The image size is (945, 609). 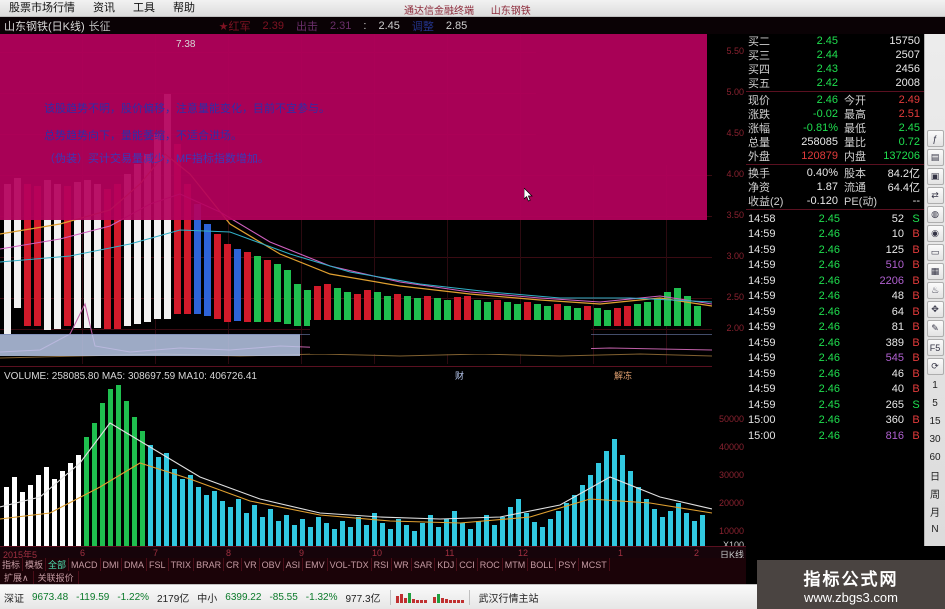 I want to click on indicator-btn-emv: EMV, so click(x=315, y=564).